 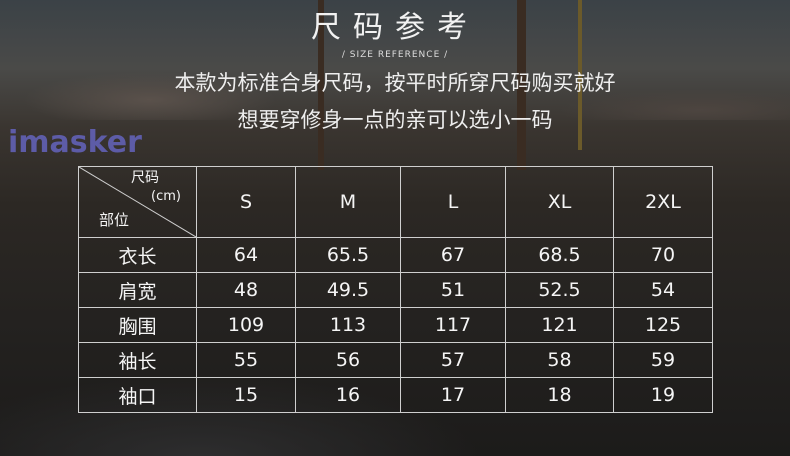 What do you see at coordinates (137, 290) in the screenshot?
I see `row-label: 肩宽` at bounding box center [137, 290].